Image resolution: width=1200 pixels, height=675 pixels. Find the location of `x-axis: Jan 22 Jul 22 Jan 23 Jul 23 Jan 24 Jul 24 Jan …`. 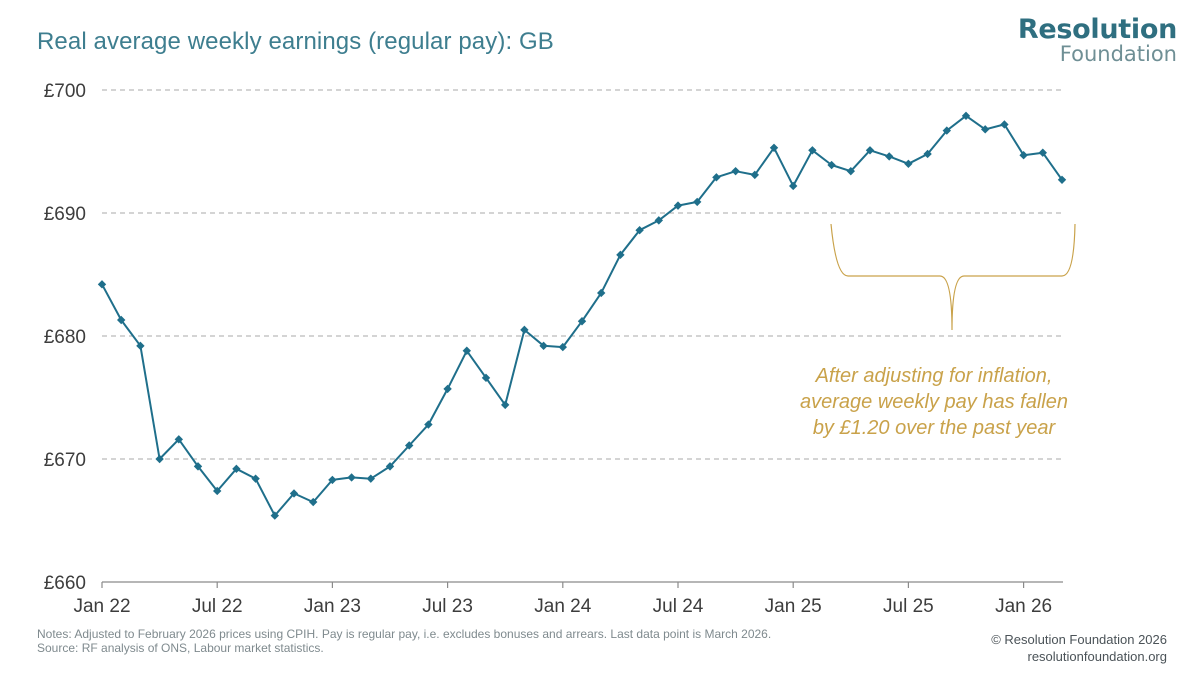

x-axis: Jan 22 Jul 22 Jan 23 Jul 23 Jan 24 Jul 24 Jan … is located at coordinates (568, 599).